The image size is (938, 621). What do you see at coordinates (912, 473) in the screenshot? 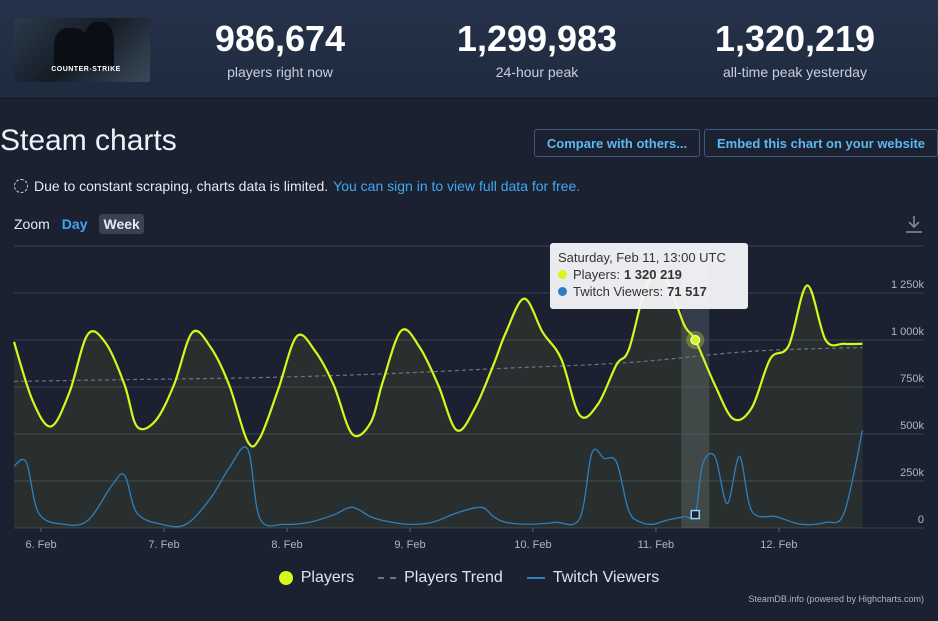
I see `y-tick-label: 250k` at bounding box center [912, 473].